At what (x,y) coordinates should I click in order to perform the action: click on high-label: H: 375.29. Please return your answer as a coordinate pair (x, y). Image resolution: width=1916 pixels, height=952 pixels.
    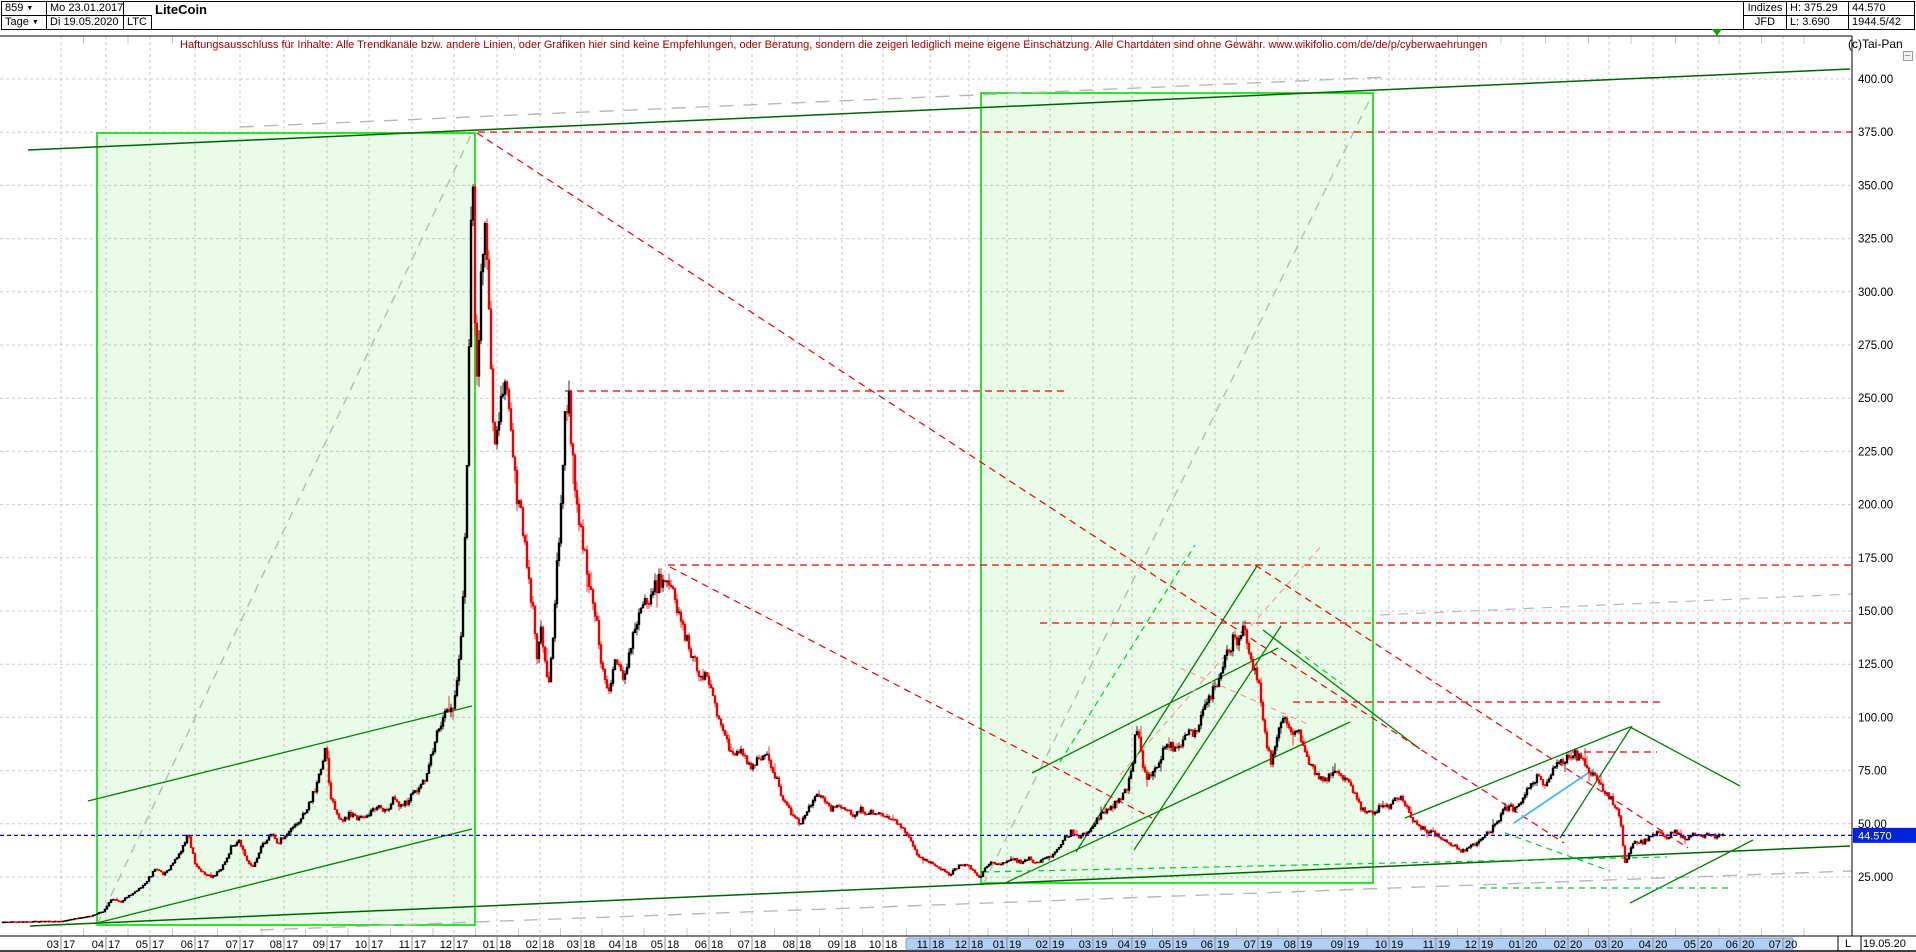
    Looking at the image, I should click on (1817, 8).